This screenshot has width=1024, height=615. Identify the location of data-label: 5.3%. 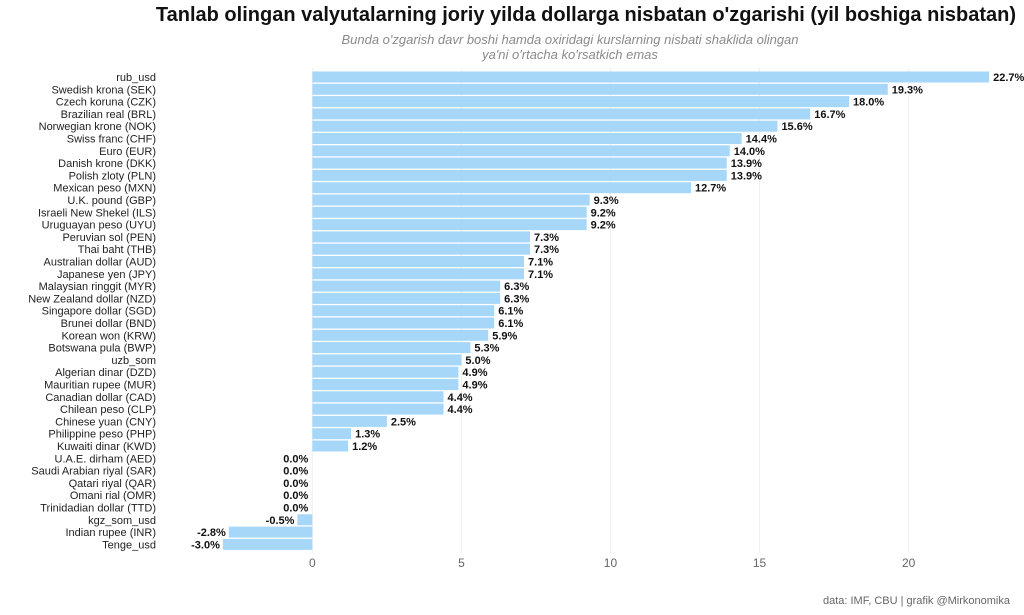
(486, 349).